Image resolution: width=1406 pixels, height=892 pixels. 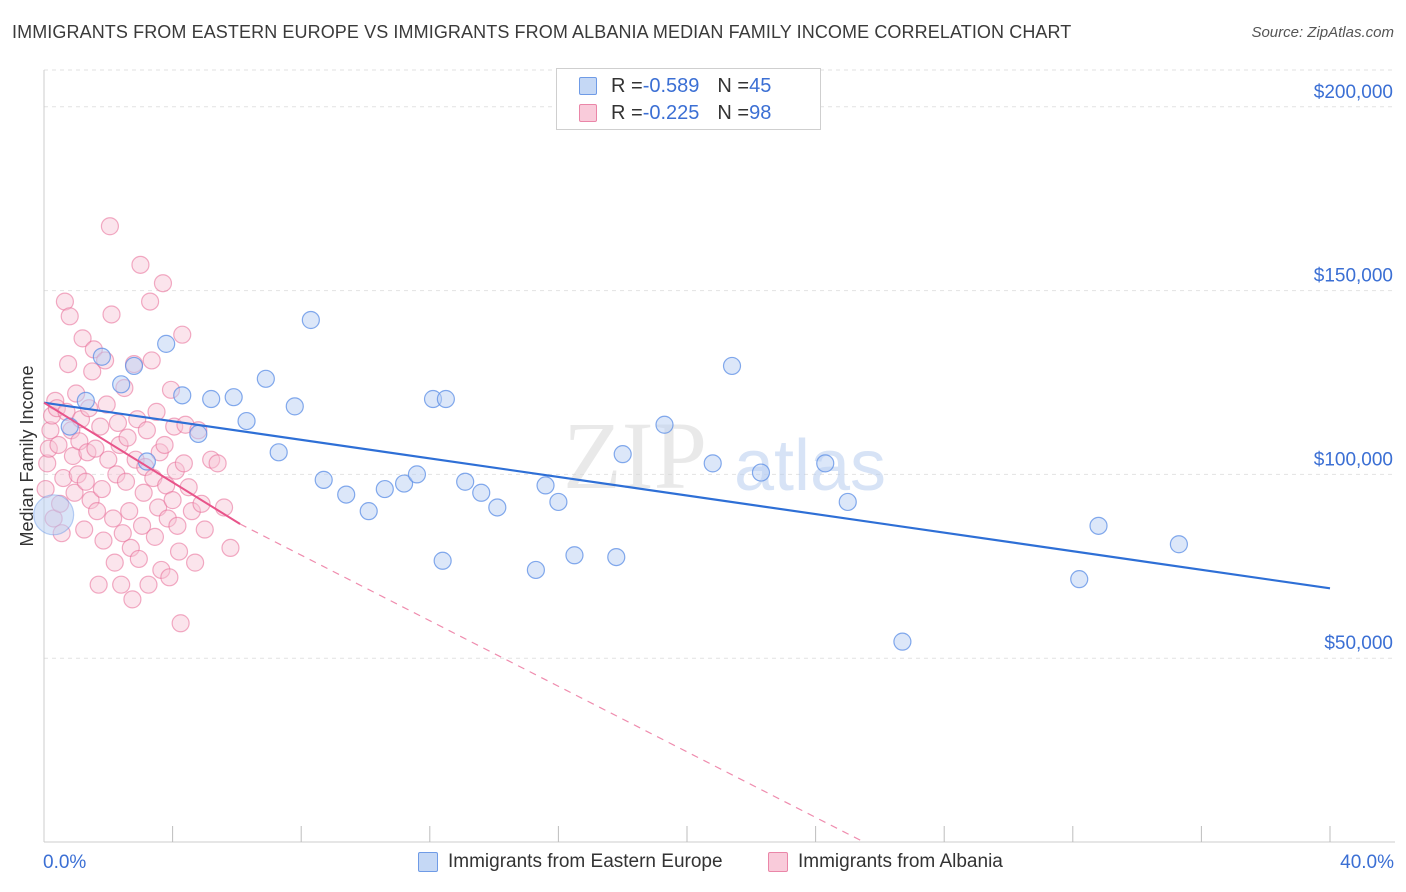 I want to click on n-label: N =, so click(x=733, y=112).